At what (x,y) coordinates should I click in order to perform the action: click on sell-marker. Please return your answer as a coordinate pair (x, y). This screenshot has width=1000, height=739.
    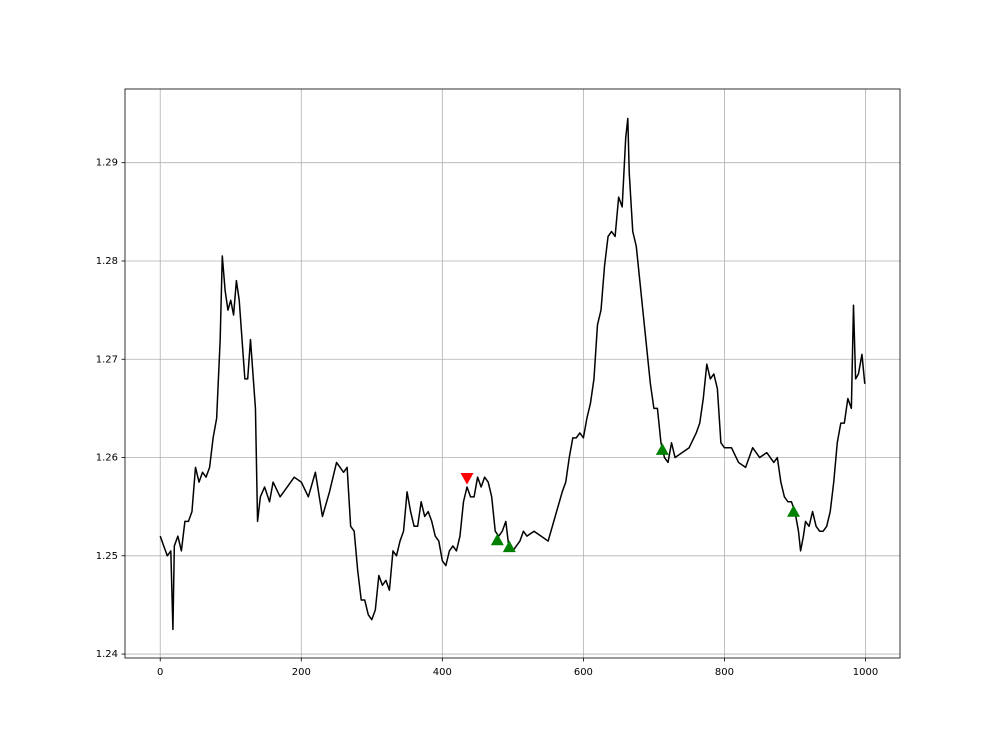
    Looking at the image, I should click on (467, 478).